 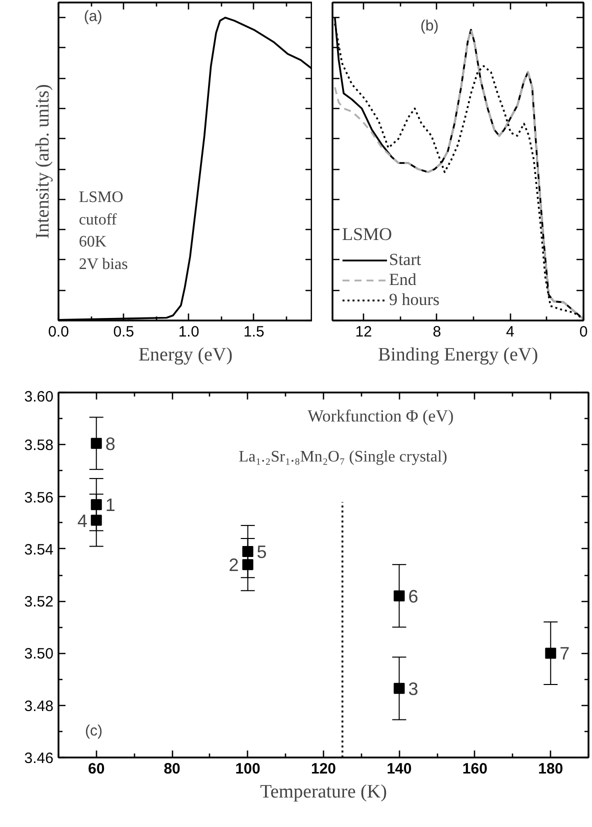 What do you see at coordinates (413, 688) in the screenshot?
I see `annotation: 3` at bounding box center [413, 688].